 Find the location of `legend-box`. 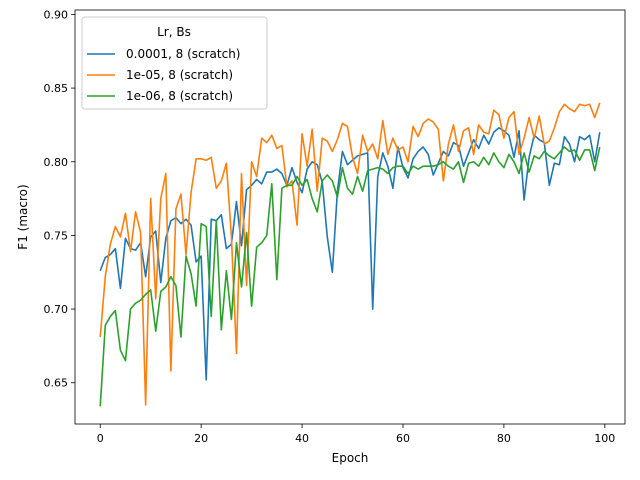

legend-box is located at coordinates (174, 63).